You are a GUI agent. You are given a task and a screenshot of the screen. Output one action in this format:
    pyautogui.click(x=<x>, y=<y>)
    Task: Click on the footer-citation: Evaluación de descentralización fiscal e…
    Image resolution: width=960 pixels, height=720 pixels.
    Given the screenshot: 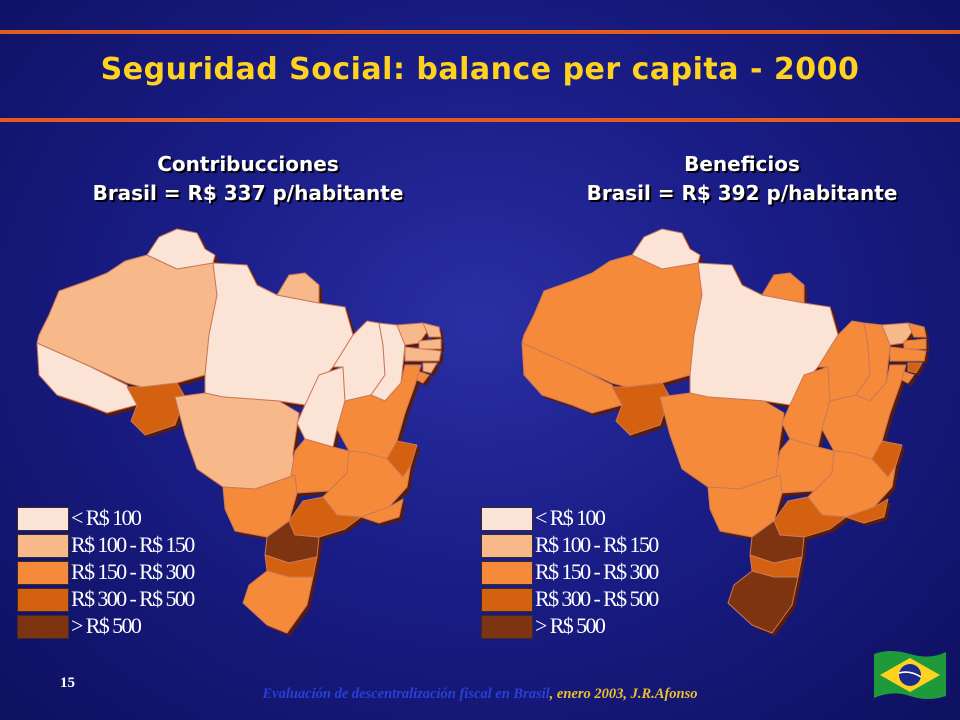 What is the action you would take?
    pyautogui.click(x=480, y=694)
    